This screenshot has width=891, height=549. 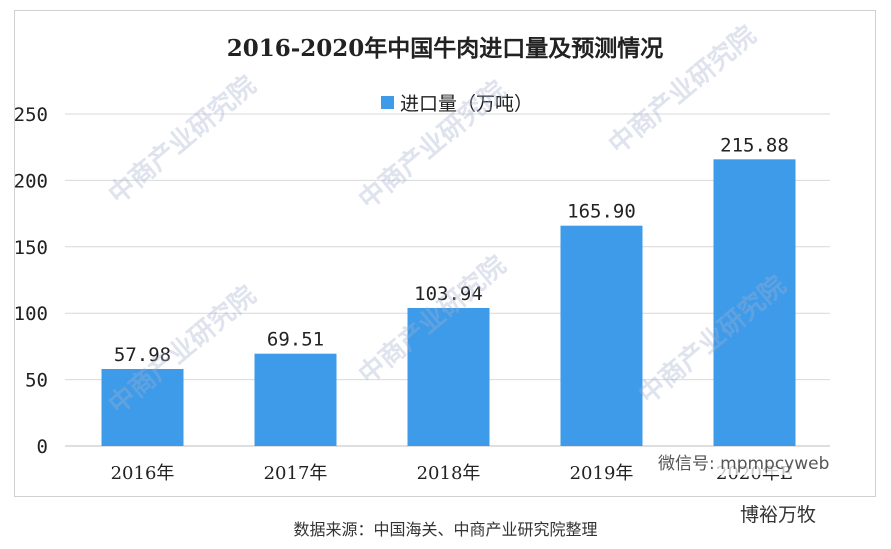 What do you see at coordinates (601, 212) in the screenshot?
I see `data-label: 165.90` at bounding box center [601, 212].